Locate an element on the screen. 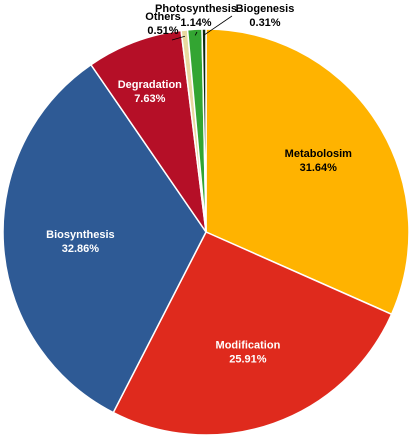 The height and width of the screenshot is (440, 414). slice-label-others: Others 0.51% is located at coordinates (162, 24).